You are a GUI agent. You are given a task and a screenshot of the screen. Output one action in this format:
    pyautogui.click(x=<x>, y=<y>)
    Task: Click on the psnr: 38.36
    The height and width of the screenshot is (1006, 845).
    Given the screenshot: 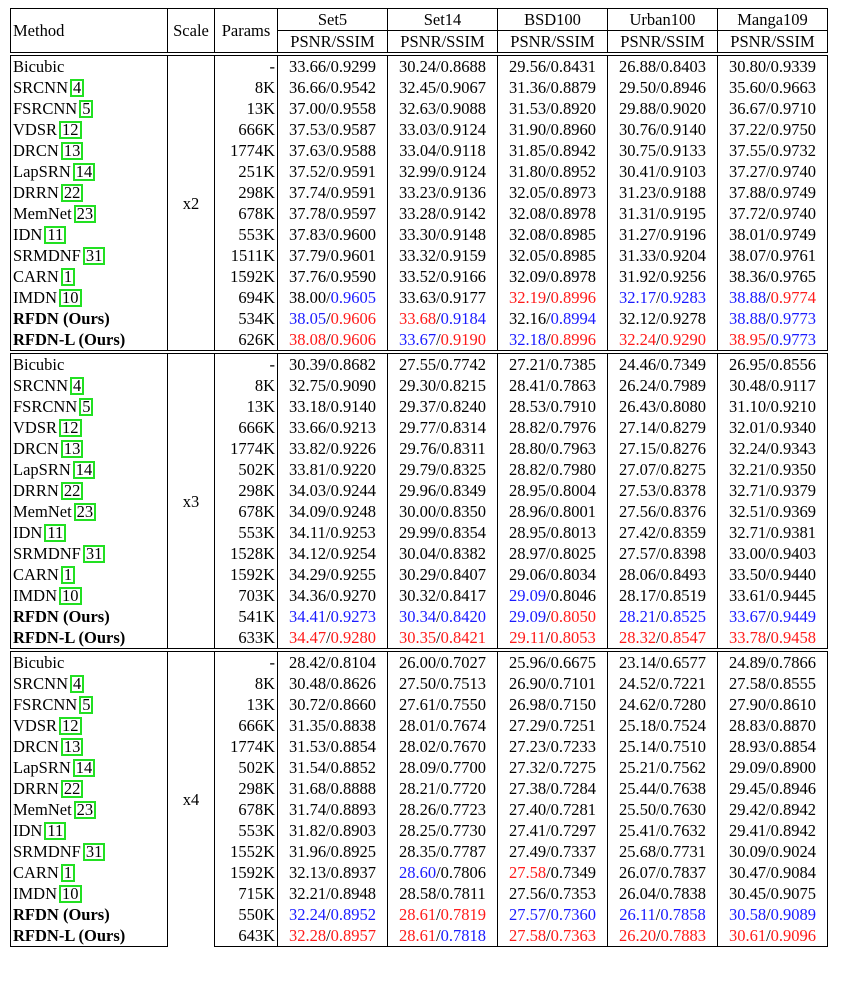 What is the action you would take?
    pyautogui.click(x=747, y=276)
    